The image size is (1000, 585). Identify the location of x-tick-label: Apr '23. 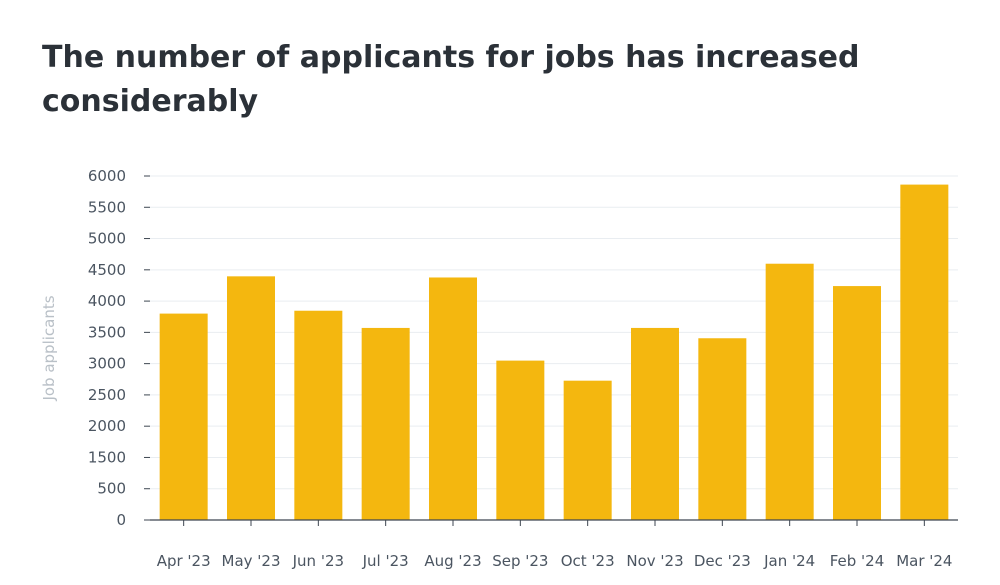
(184, 561).